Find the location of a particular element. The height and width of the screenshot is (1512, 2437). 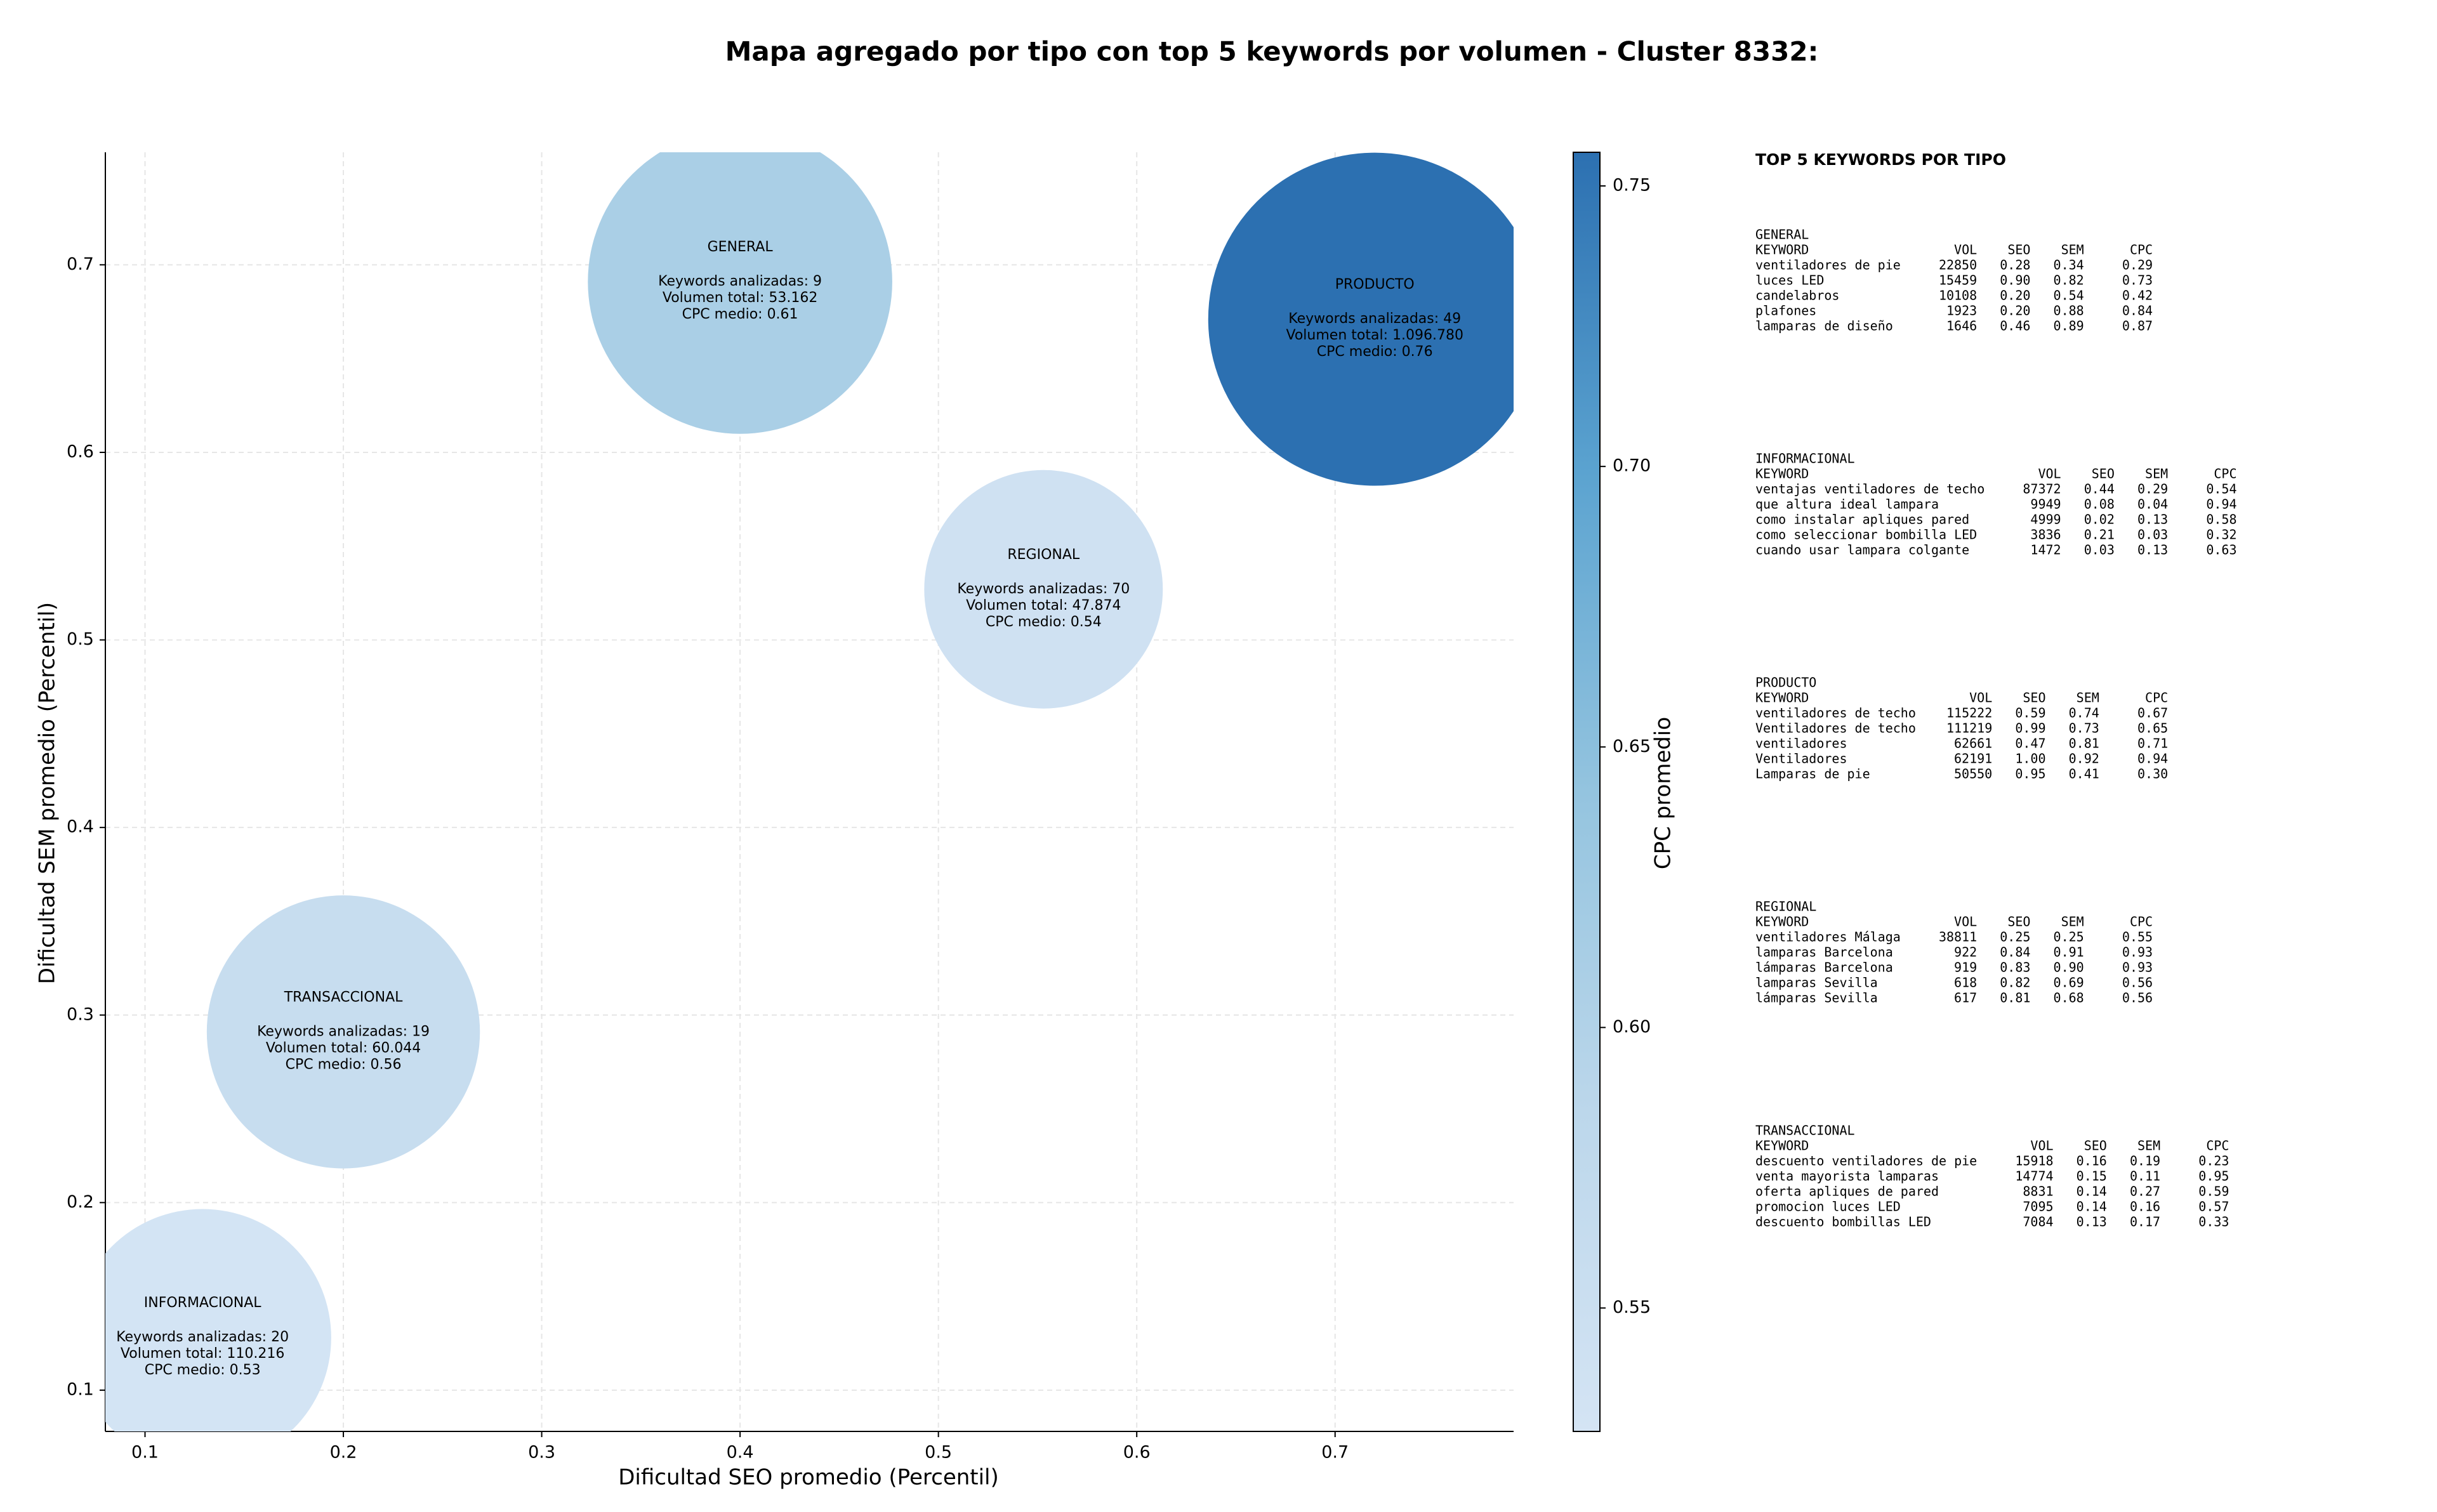

table-cell: 38811 is located at coordinates (1958, 938).